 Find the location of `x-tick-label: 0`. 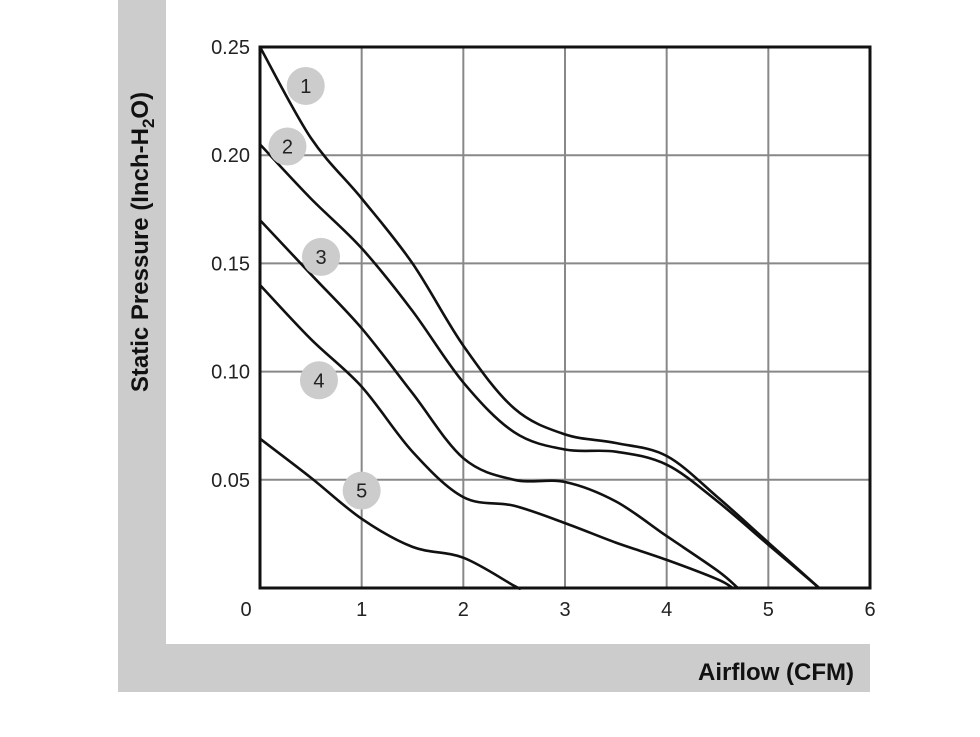

x-tick-label: 0 is located at coordinates (245, 610).